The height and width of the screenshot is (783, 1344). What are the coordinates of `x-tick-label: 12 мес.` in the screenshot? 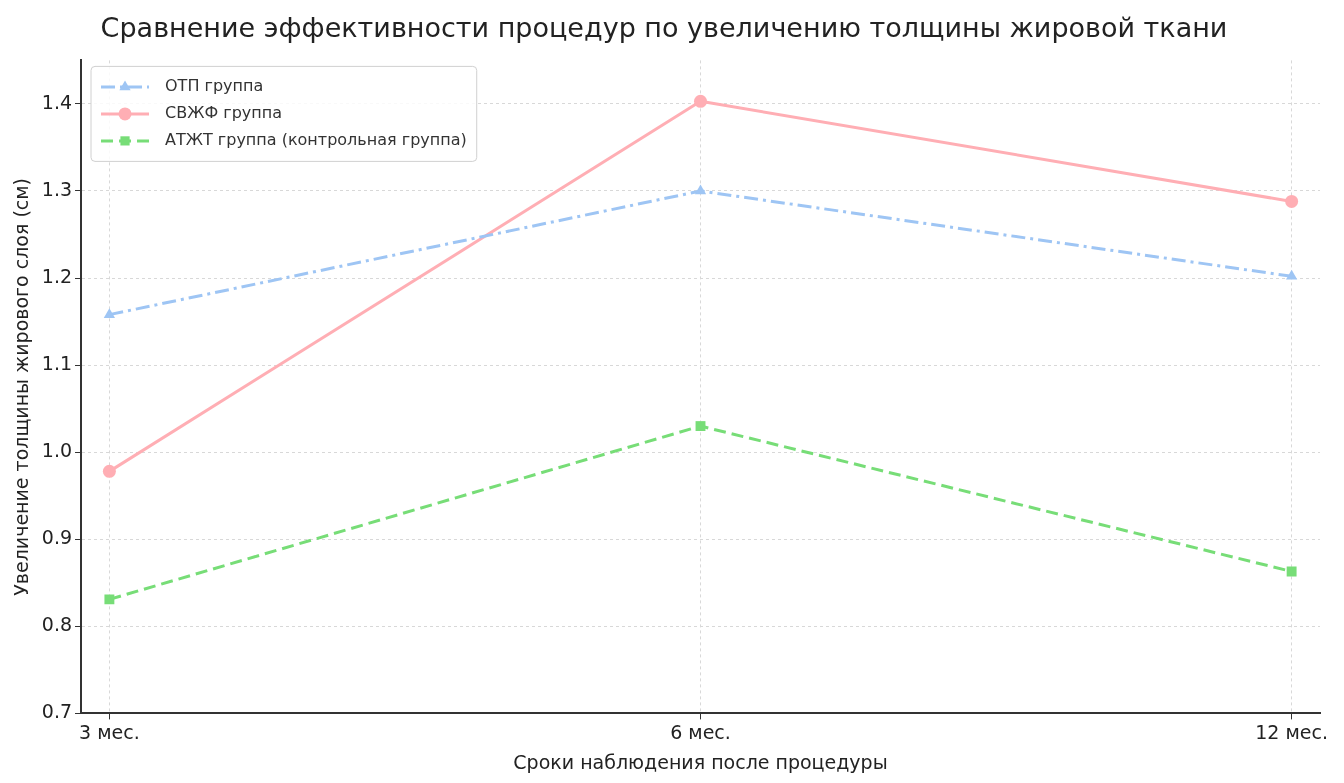 It's located at (1291, 731).